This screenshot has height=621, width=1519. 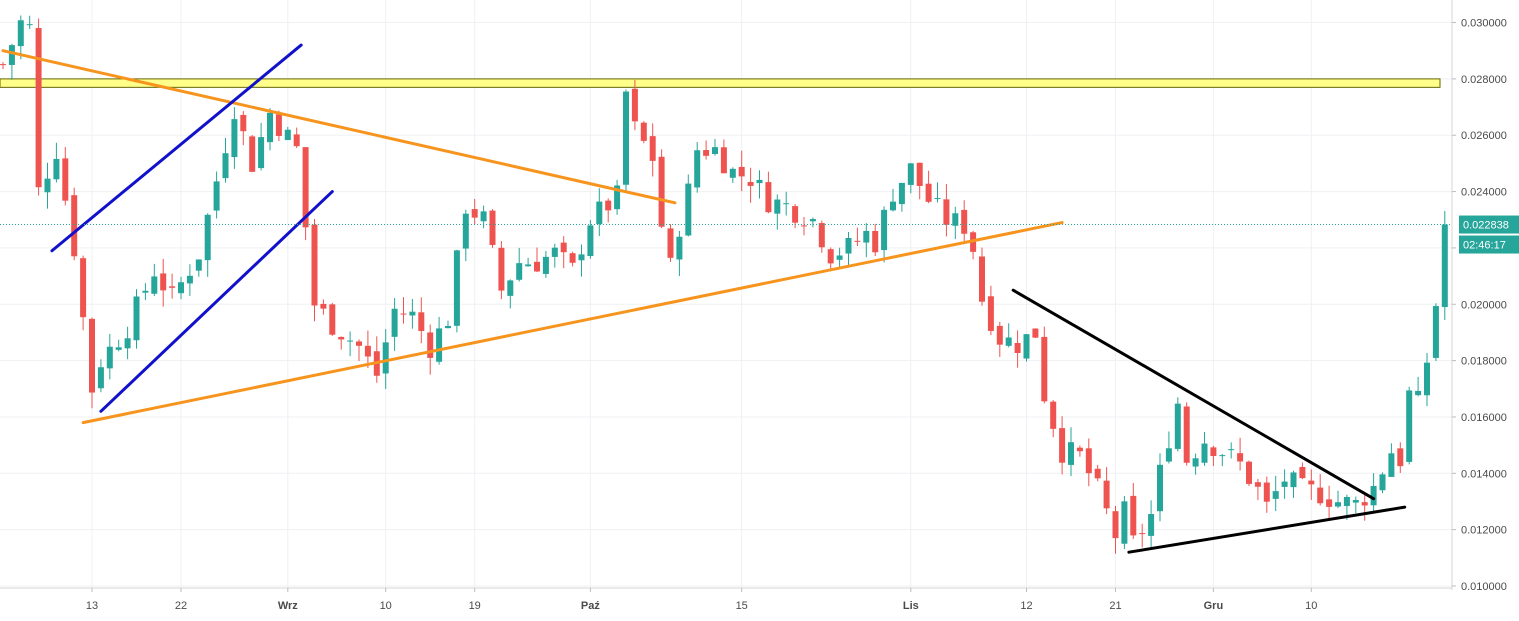 I want to click on resistance-zone, so click(x=720, y=83).